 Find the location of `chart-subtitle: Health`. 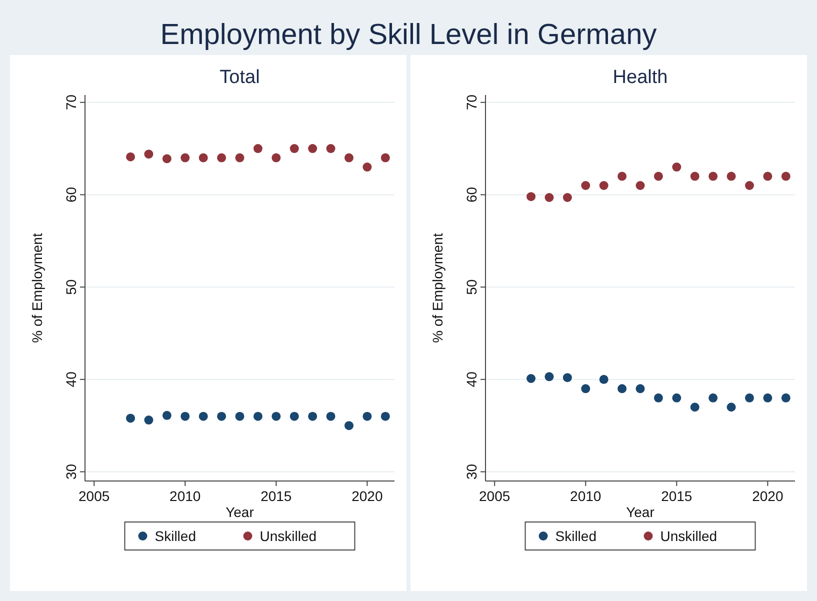

chart-subtitle: Health is located at coordinates (640, 77).